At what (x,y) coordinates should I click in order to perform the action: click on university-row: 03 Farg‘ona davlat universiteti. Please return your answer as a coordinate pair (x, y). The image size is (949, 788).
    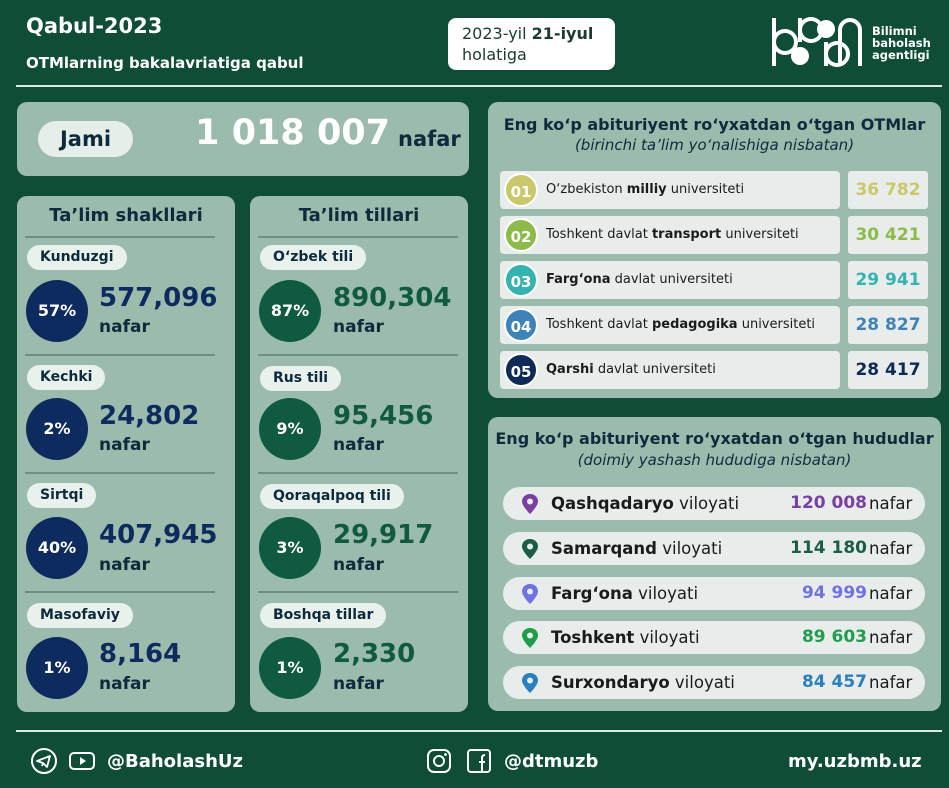
    Looking at the image, I should click on (670, 280).